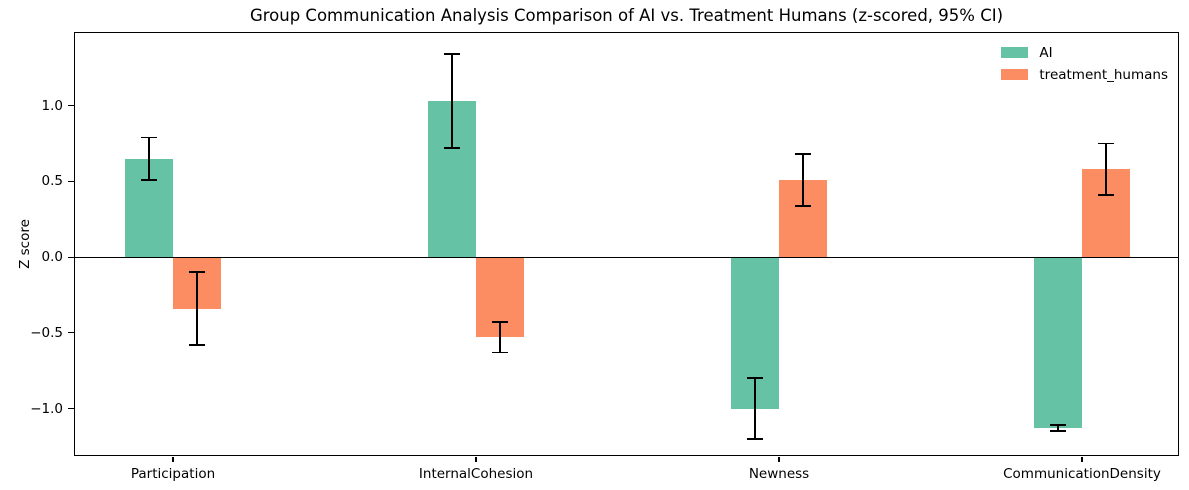 The height and width of the screenshot is (490, 1189). Describe the element at coordinates (452, 54) in the screenshot. I see `errorbar-AI-InternalCohesion-cap-top` at that location.